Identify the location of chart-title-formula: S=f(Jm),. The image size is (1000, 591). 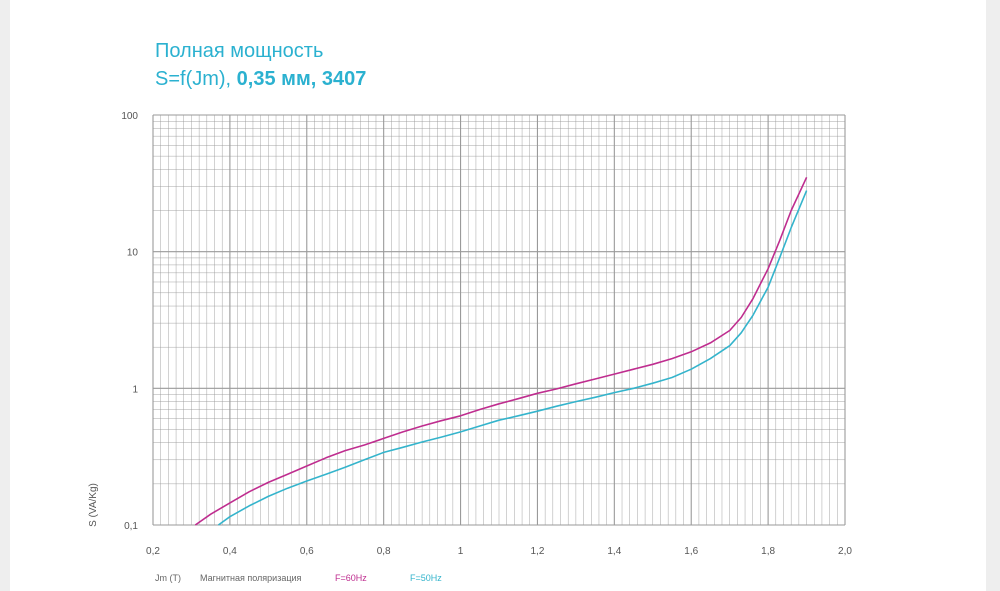
(196, 79).